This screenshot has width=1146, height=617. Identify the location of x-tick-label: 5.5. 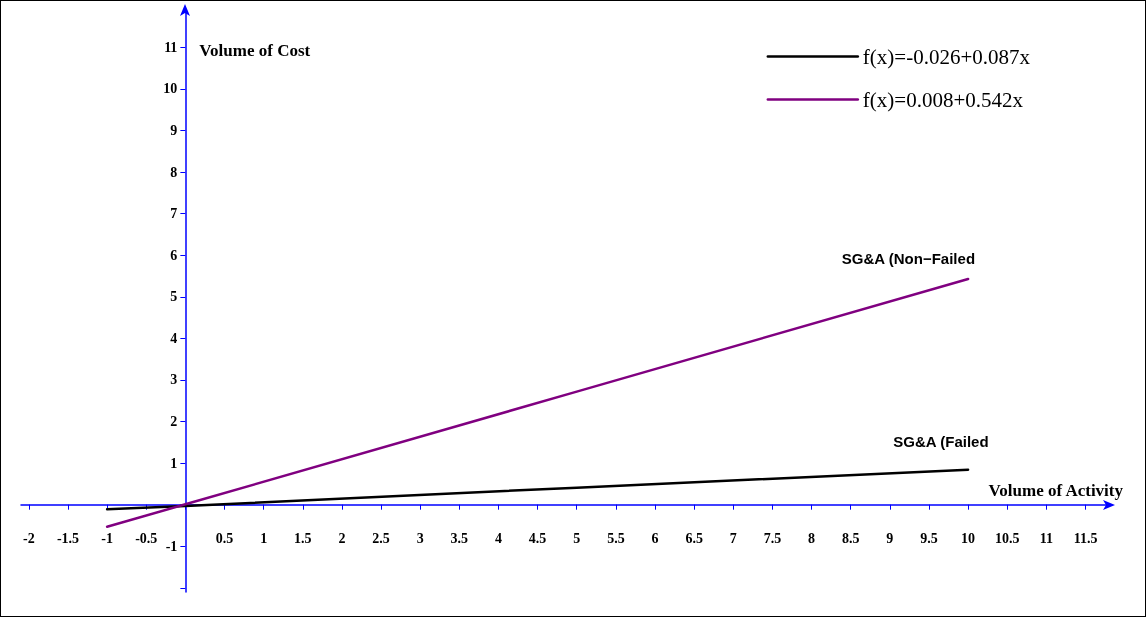
(616, 539).